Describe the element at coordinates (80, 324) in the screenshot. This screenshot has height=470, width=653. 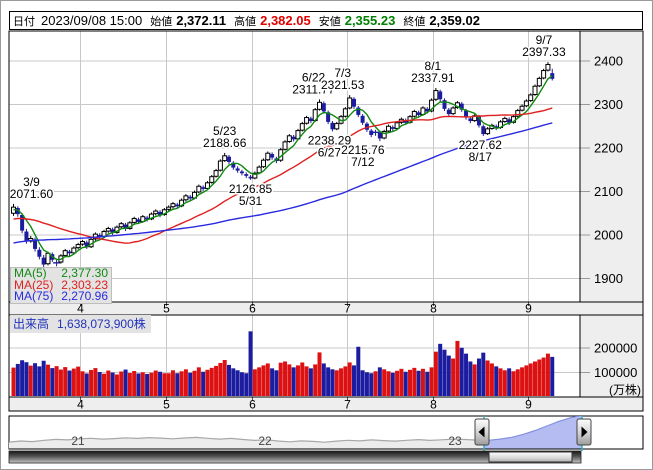
I see `volume-header: 出来高 1,638,073,900株` at that location.